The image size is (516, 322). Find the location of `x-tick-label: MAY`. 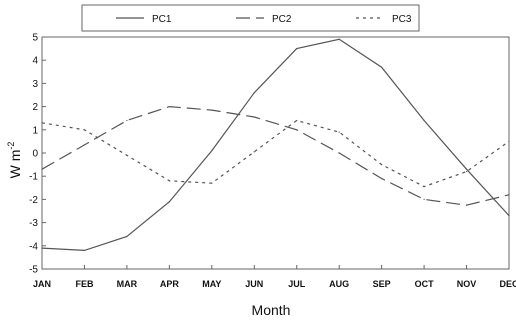

x-tick-label: MAY is located at coordinates (211, 284).